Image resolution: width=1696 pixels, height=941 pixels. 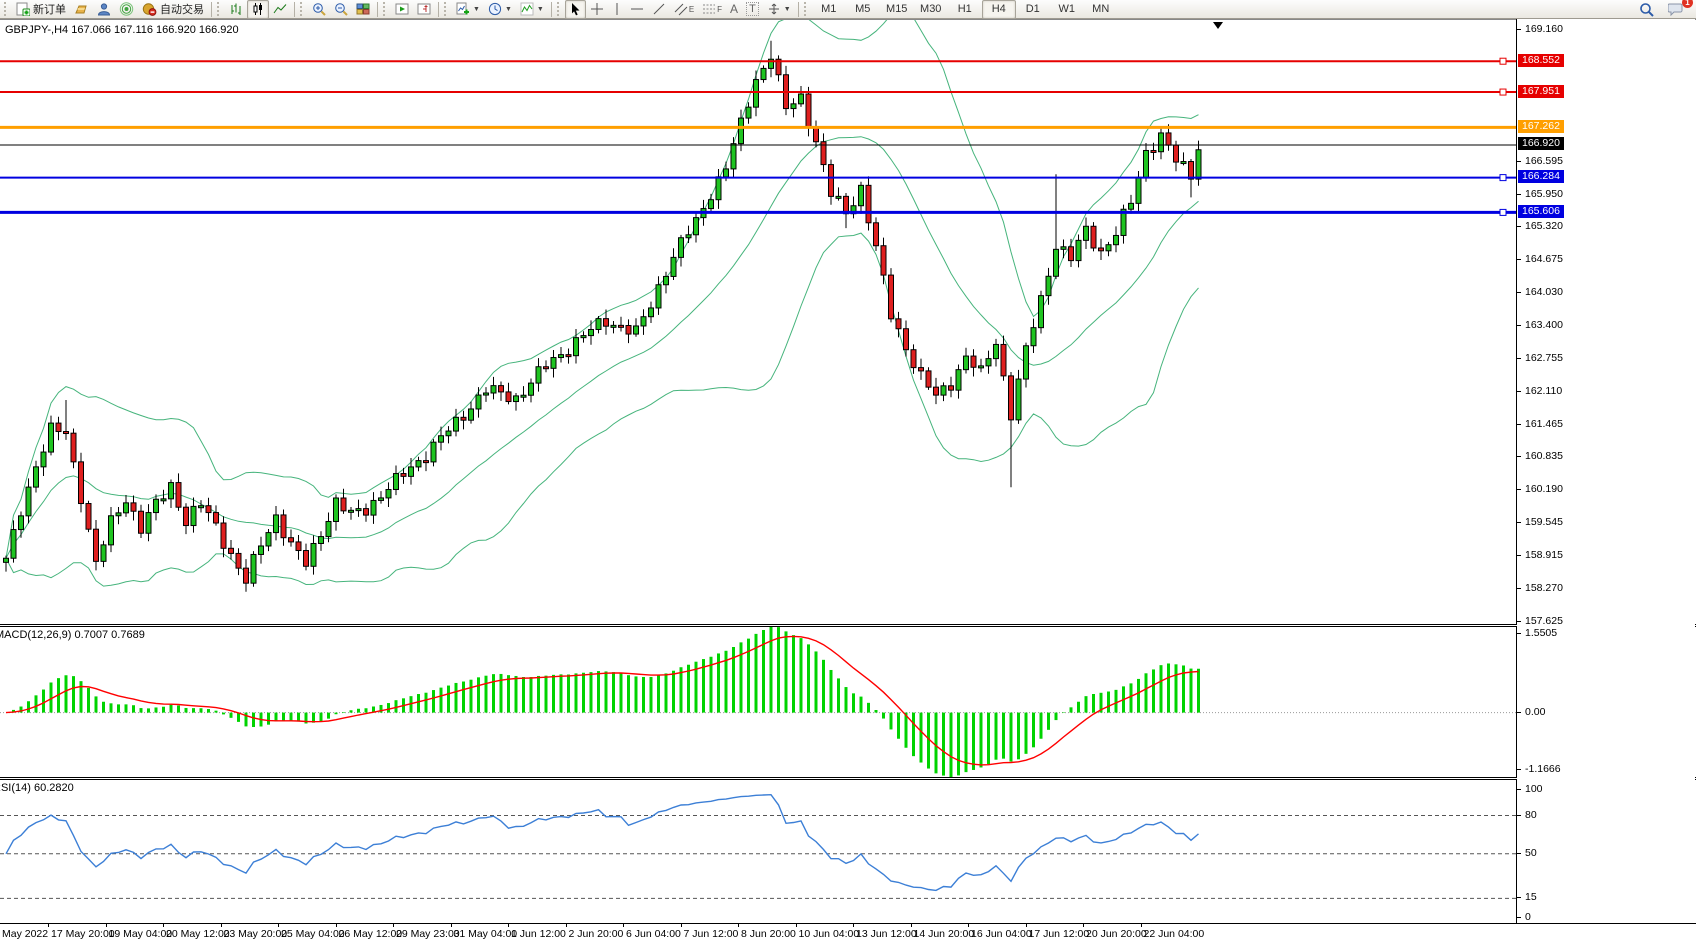 I want to click on price-tick-label: 169.160, so click(x=1544, y=29).